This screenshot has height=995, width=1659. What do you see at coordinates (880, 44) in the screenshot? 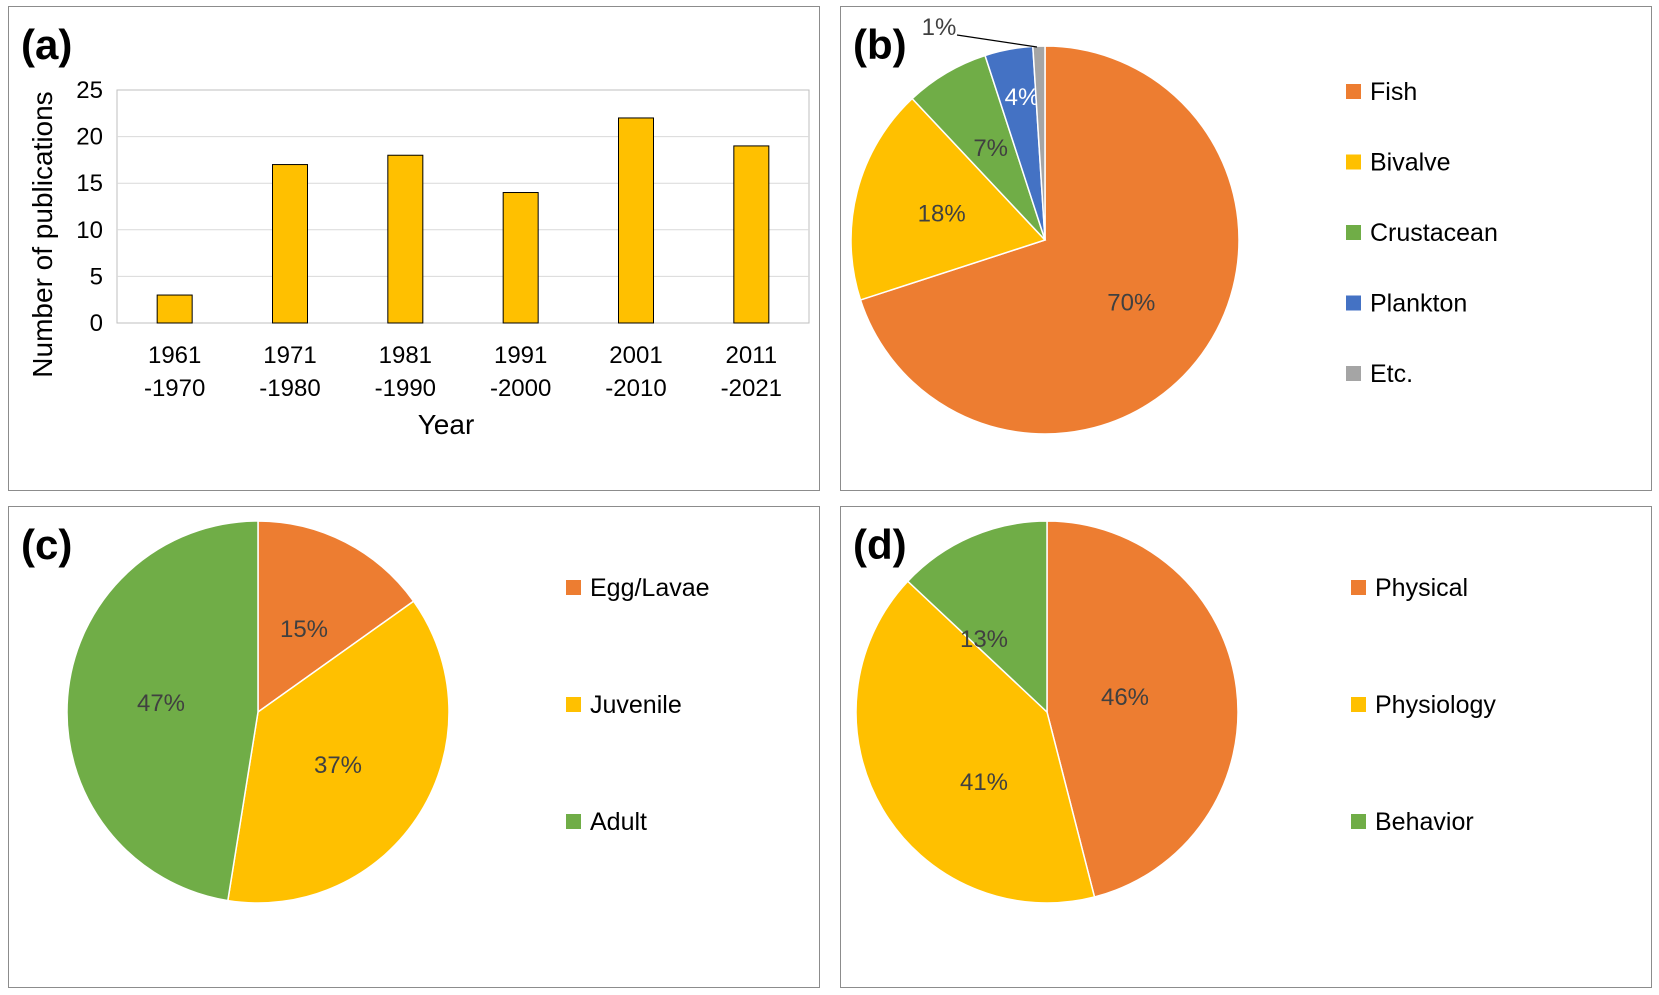
I see `panel-letter: (b)` at bounding box center [880, 44].